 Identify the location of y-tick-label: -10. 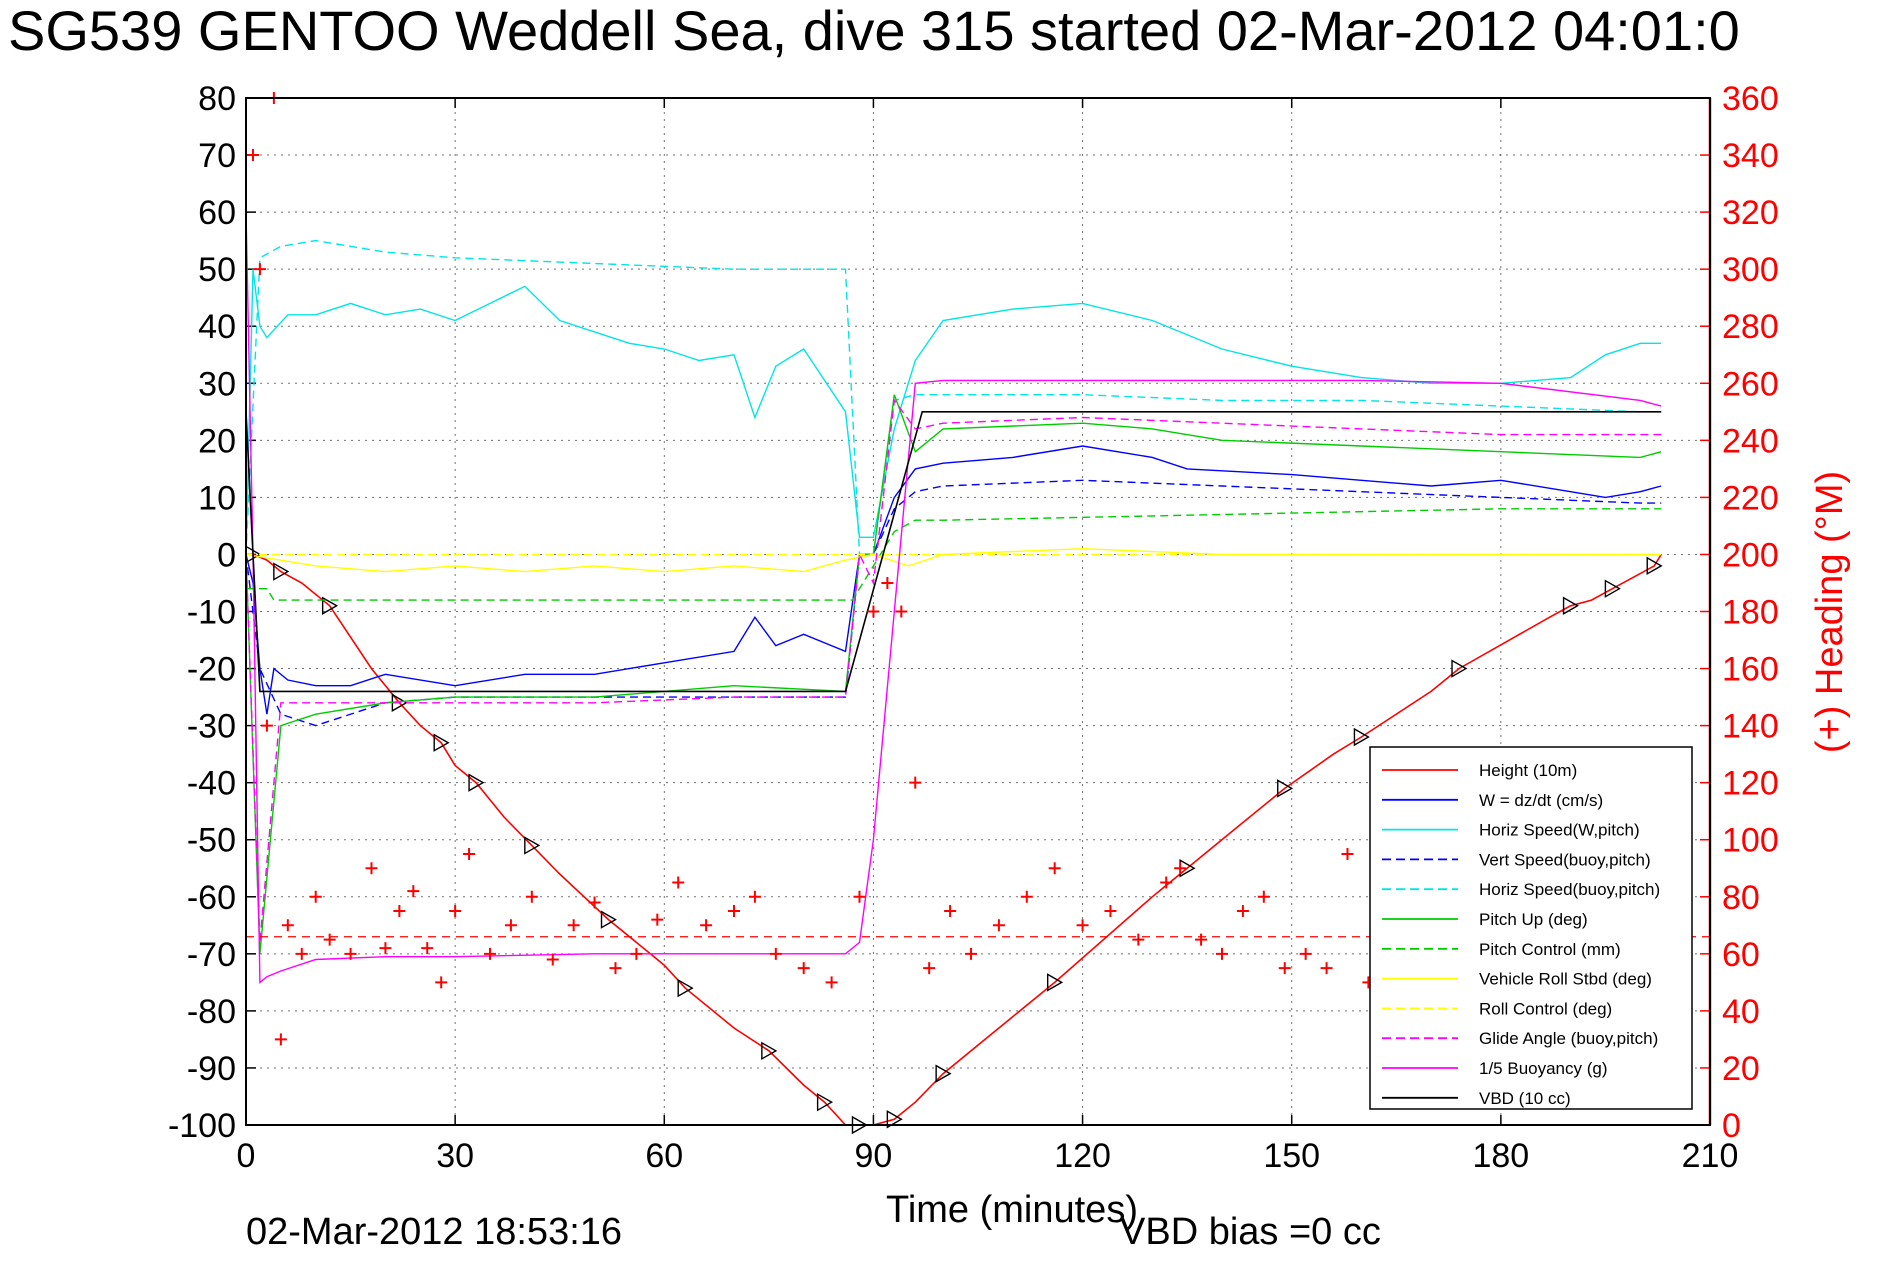
(211, 613).